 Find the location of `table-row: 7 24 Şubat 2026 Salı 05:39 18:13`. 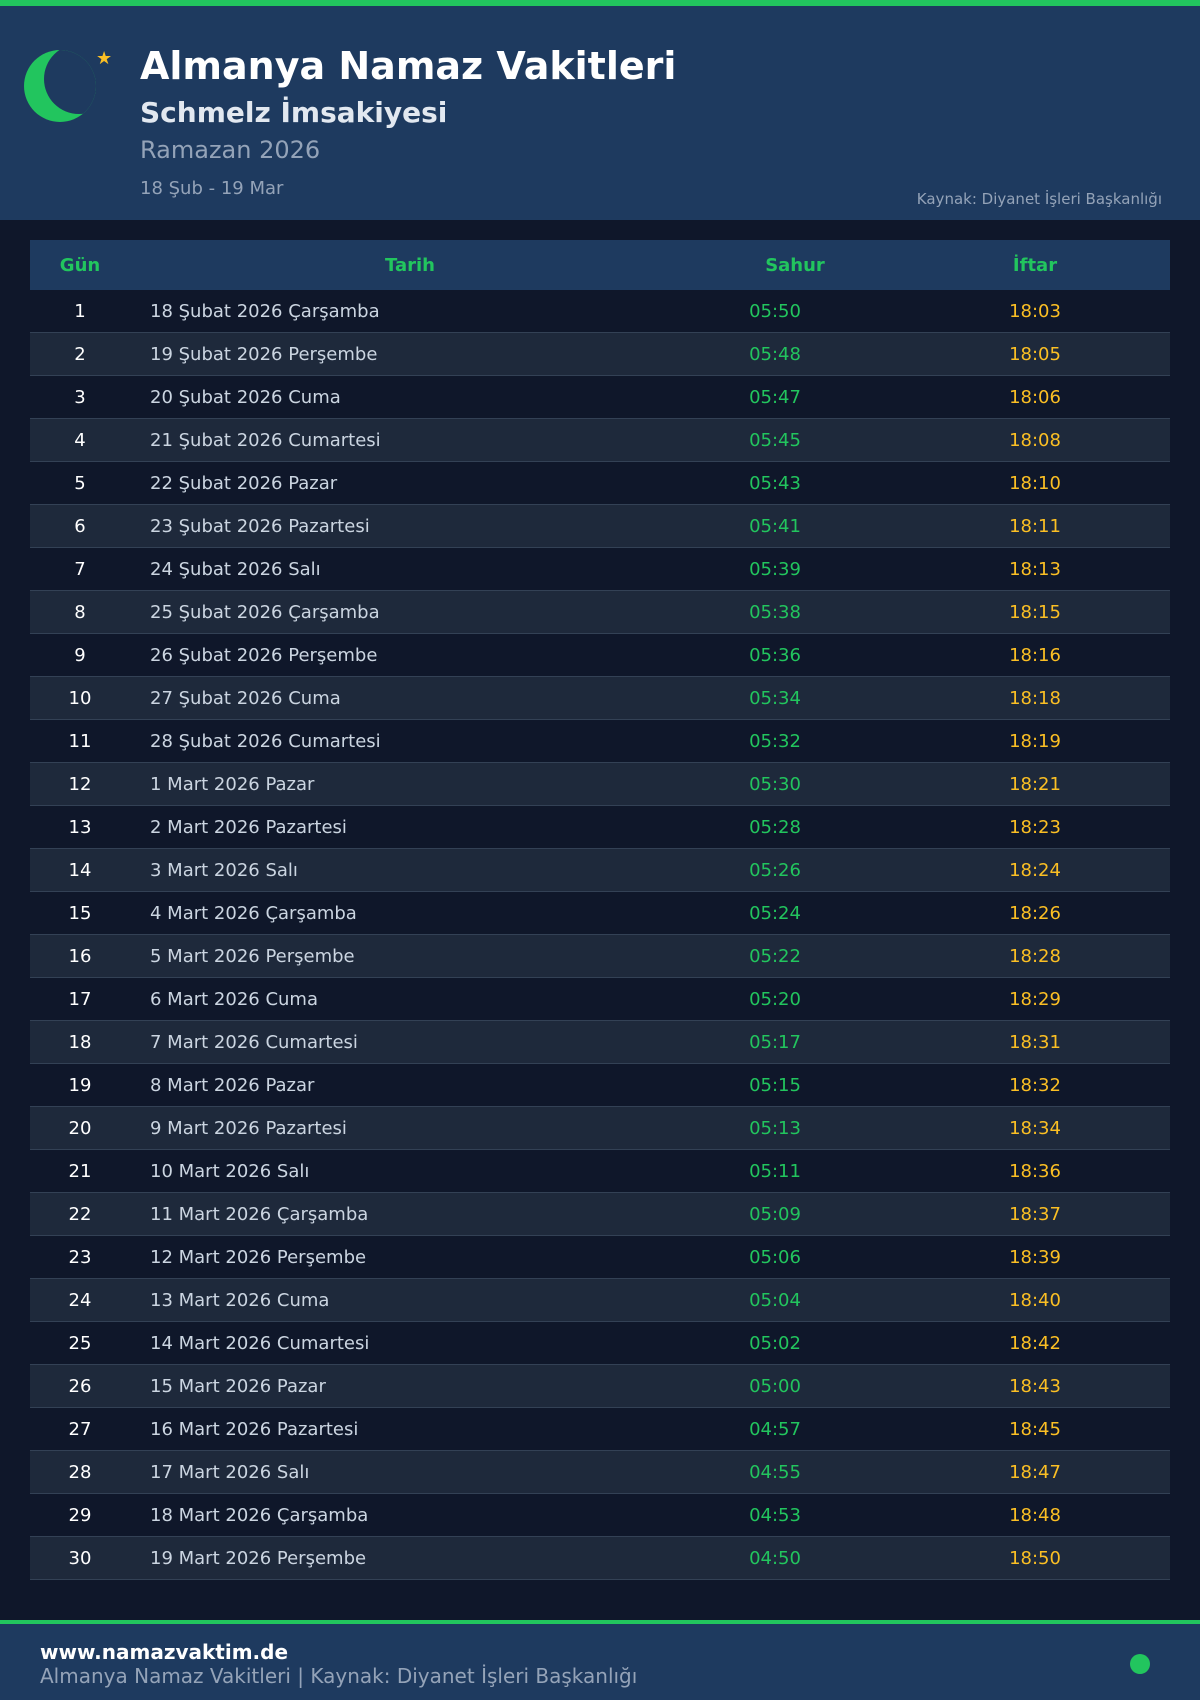

table-row: 7 24 Şubat 2026 Salı 05:39 18:13 is located at coordinates (600, 569).